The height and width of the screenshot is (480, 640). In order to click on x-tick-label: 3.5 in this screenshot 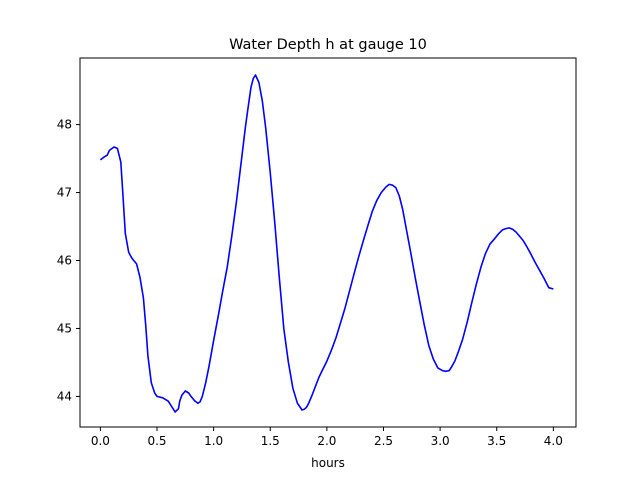, I will do `click(496, 441)`.